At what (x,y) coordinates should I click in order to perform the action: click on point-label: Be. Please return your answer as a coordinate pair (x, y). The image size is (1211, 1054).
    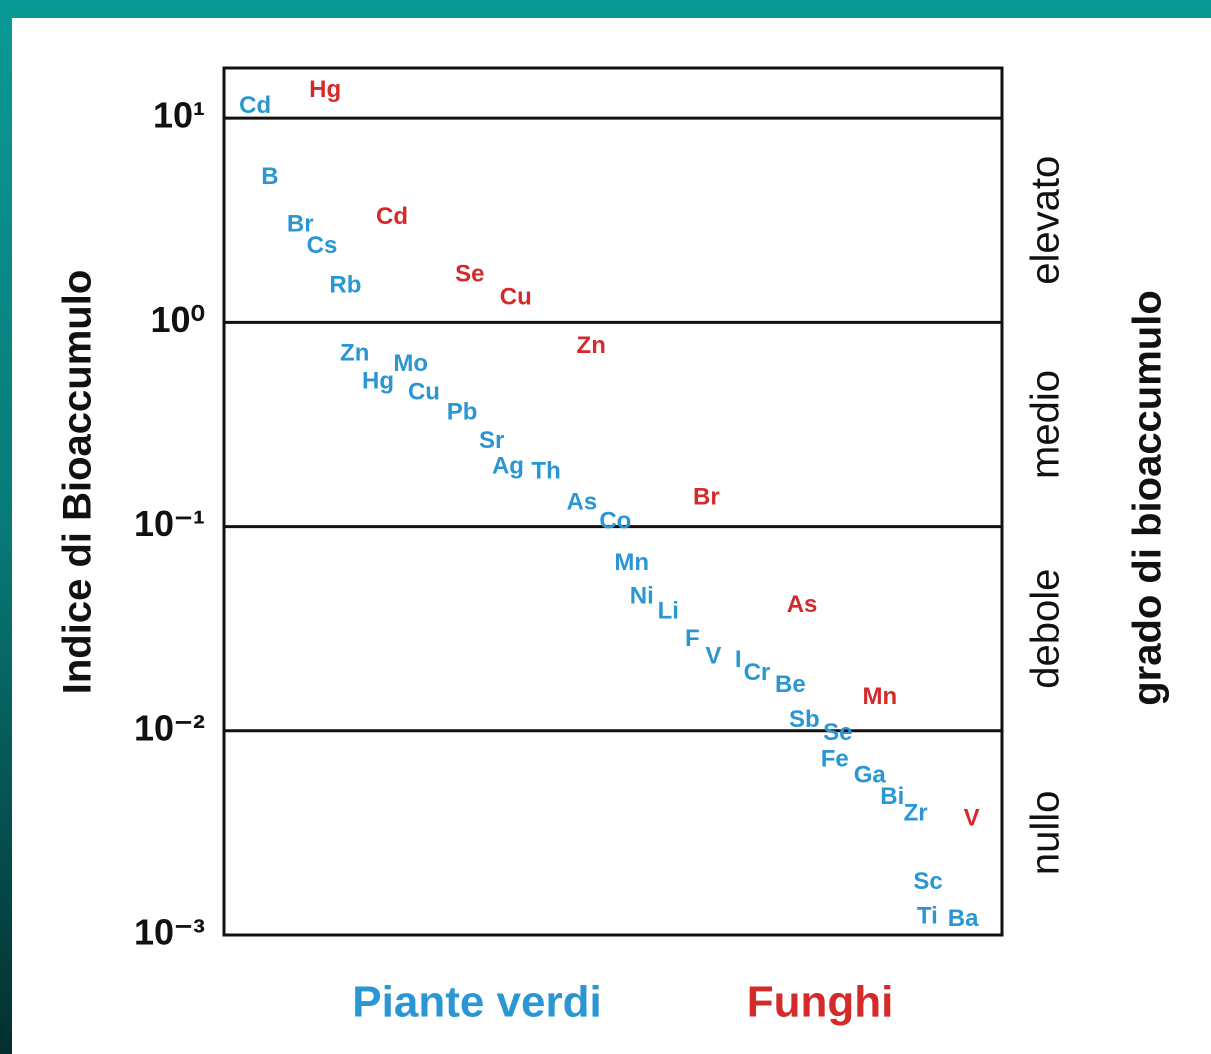
    Looking at the image, I should click on (790, 684).